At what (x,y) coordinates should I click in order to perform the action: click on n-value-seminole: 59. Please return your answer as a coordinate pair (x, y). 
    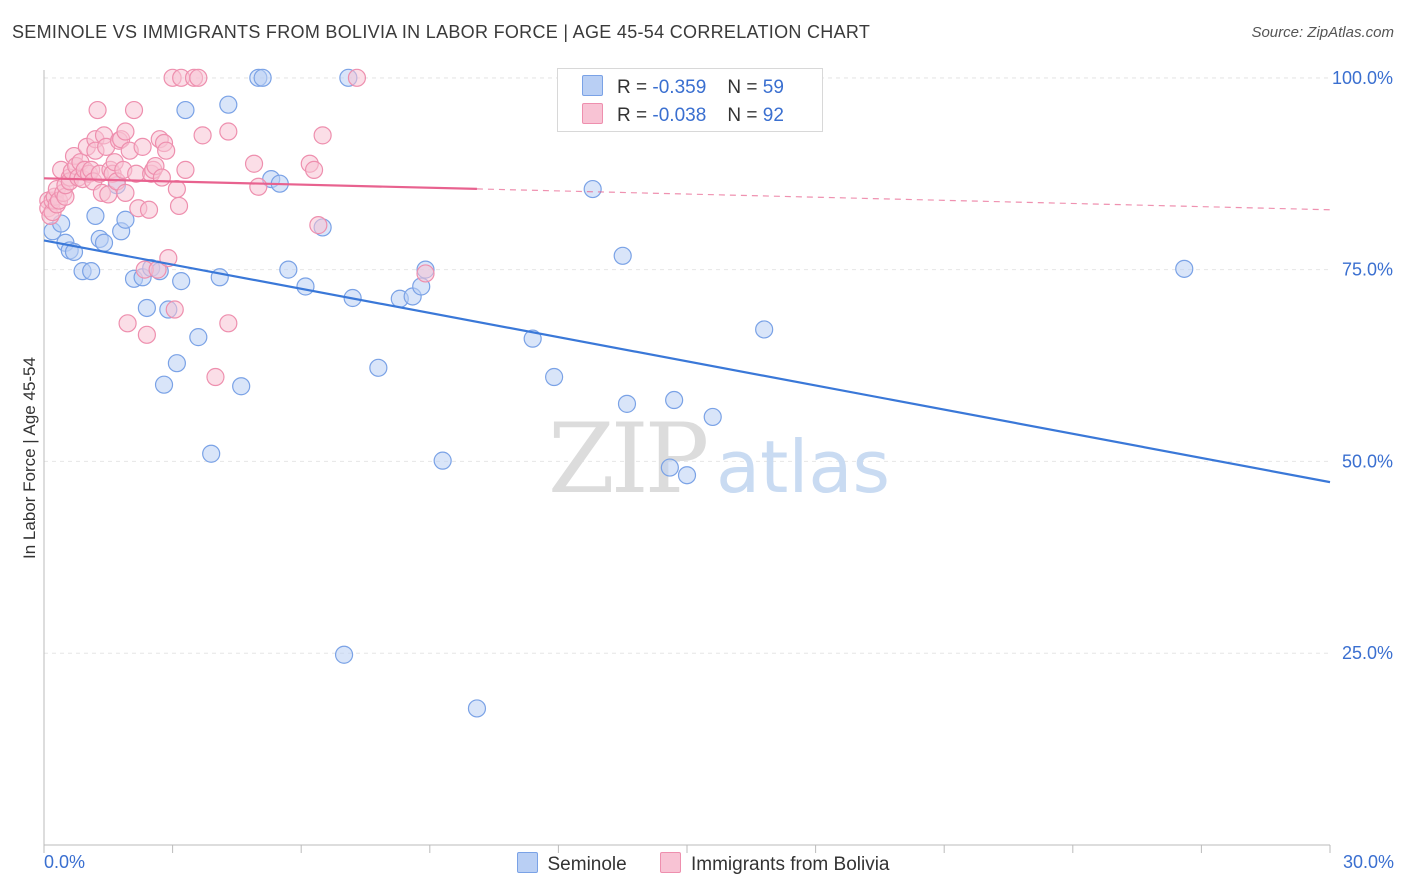
    Looking at the image, I should click on (773, 87).